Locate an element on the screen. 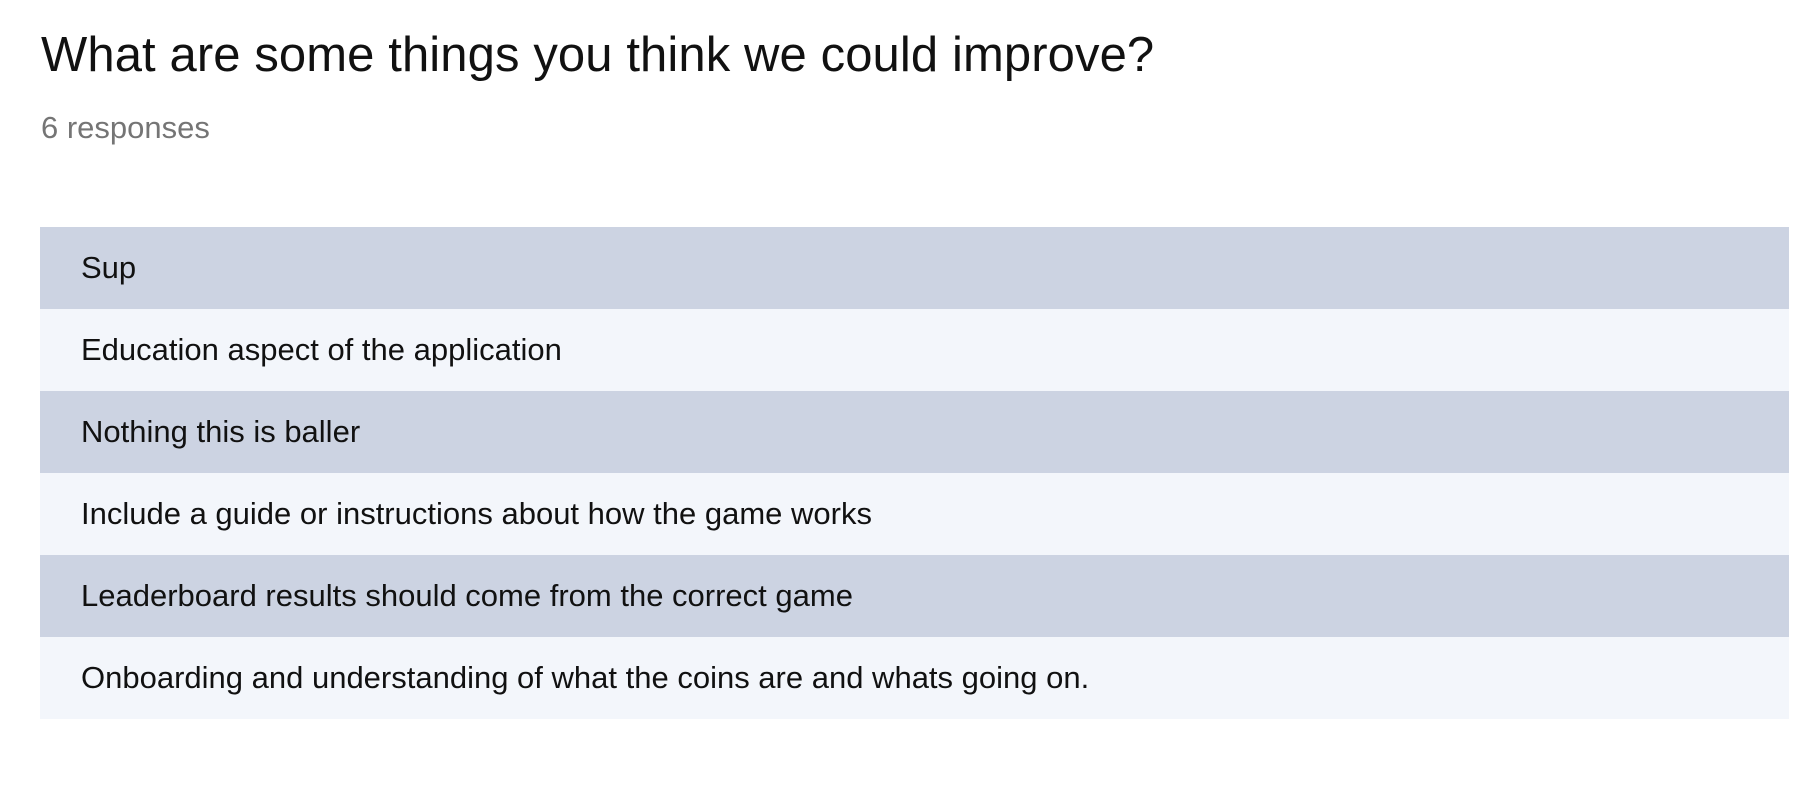  response-row: Sup is located at coordinates (914, 268).